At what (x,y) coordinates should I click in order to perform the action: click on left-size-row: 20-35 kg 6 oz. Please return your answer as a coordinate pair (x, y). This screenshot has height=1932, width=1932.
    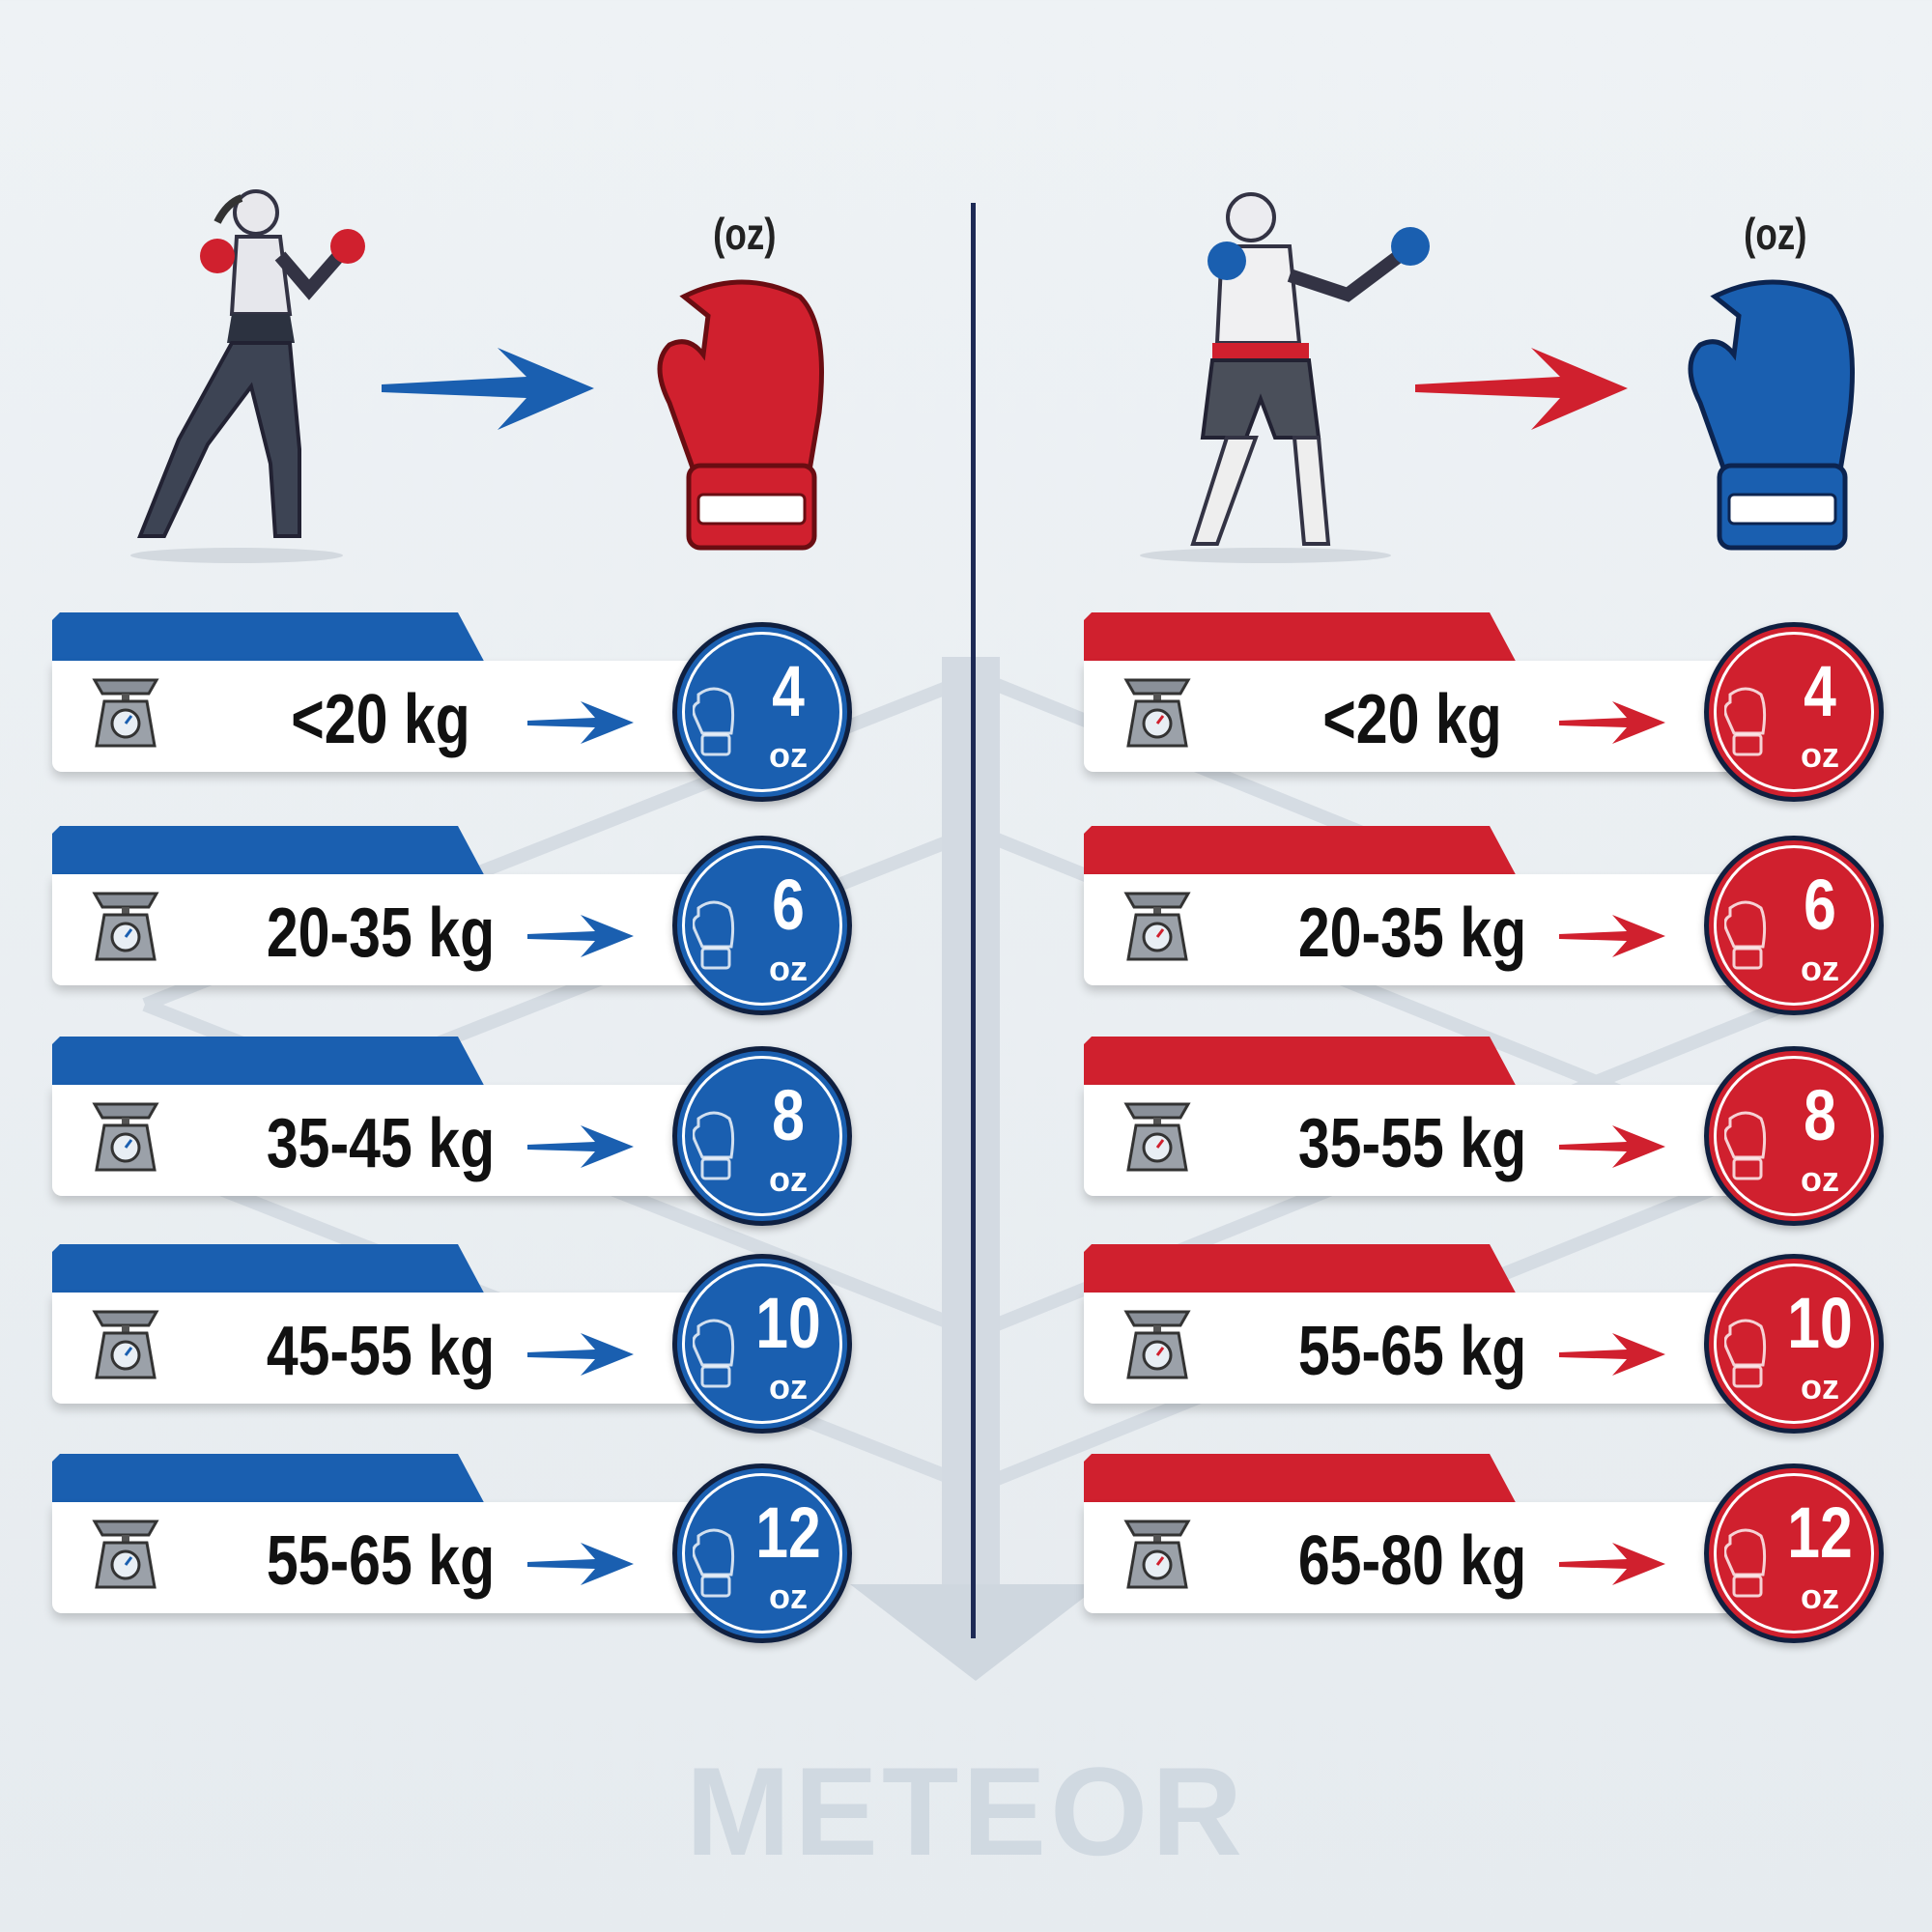
    Looking at the image, I should click on (487, 931).